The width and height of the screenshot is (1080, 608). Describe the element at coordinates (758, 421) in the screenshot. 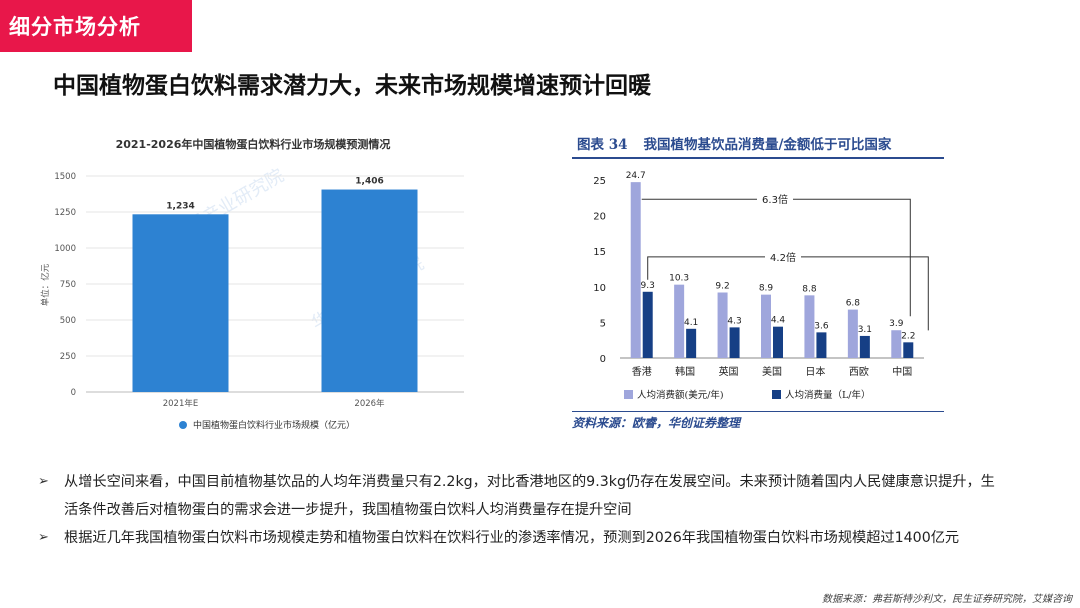

I see `figure-source: 资料来源：欧睿，华创证券整理` at that location.